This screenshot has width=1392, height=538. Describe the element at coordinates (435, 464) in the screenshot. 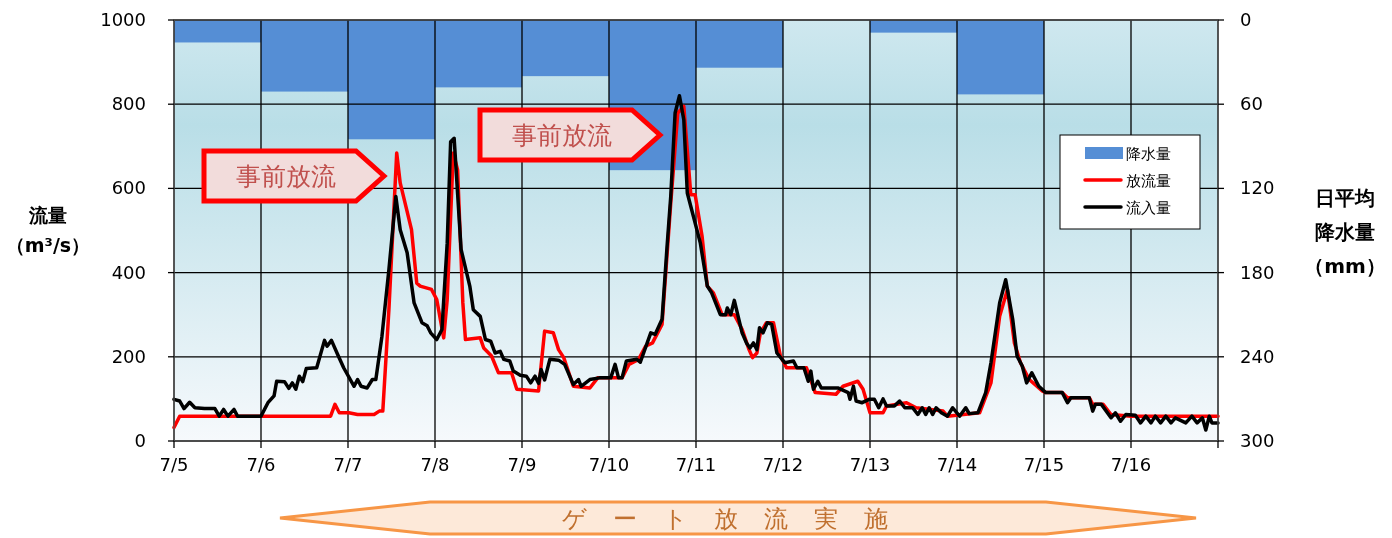

I see `x-tick-label: 7/8` at that location.